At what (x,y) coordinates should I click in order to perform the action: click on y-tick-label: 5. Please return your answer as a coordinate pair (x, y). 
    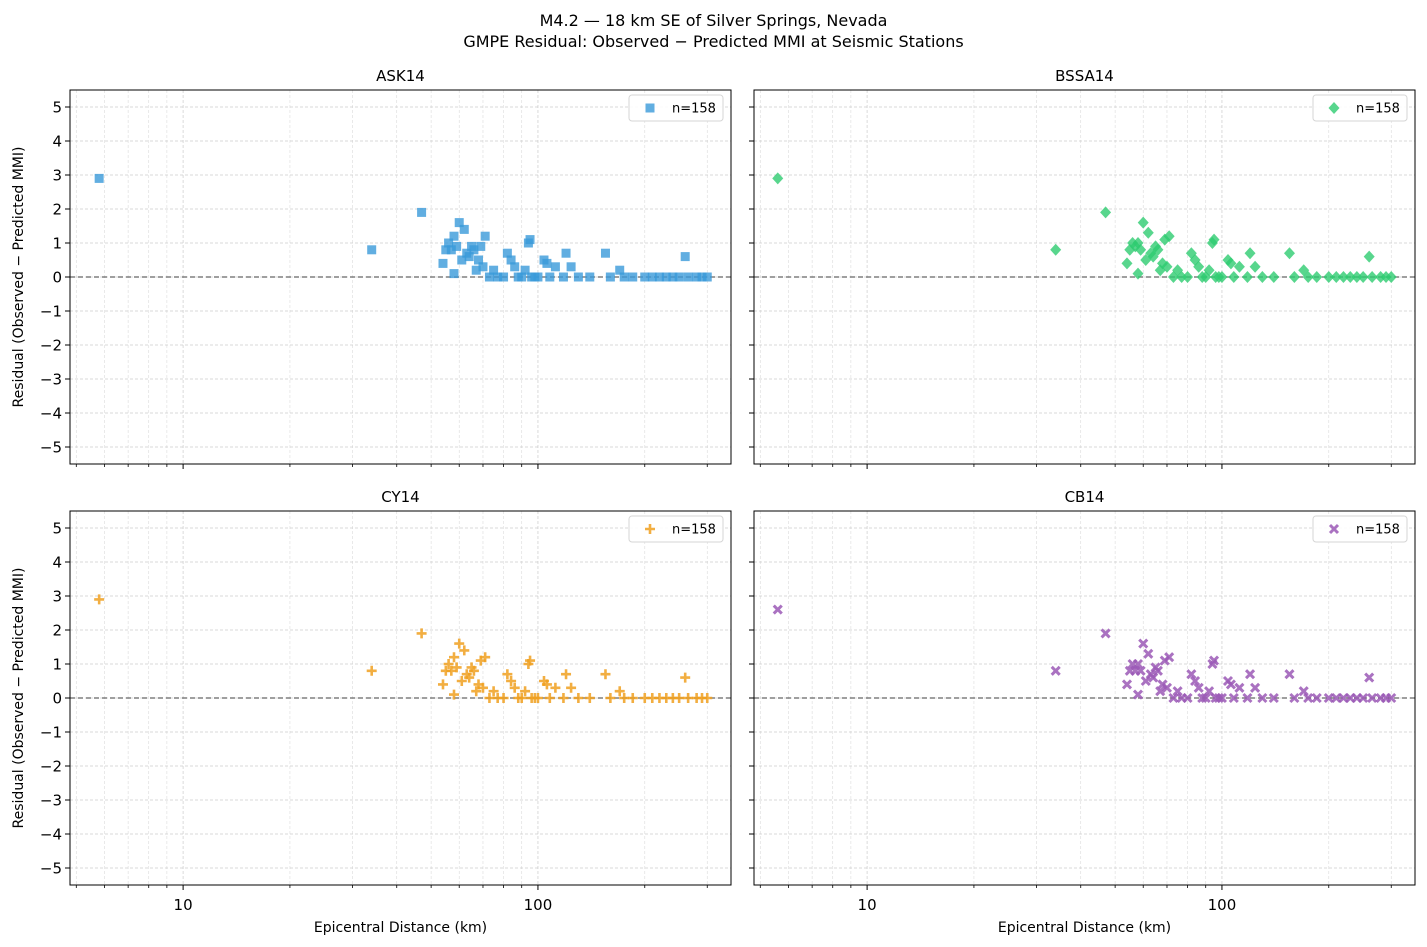
    Looking at the image, I should click on (57, 108).